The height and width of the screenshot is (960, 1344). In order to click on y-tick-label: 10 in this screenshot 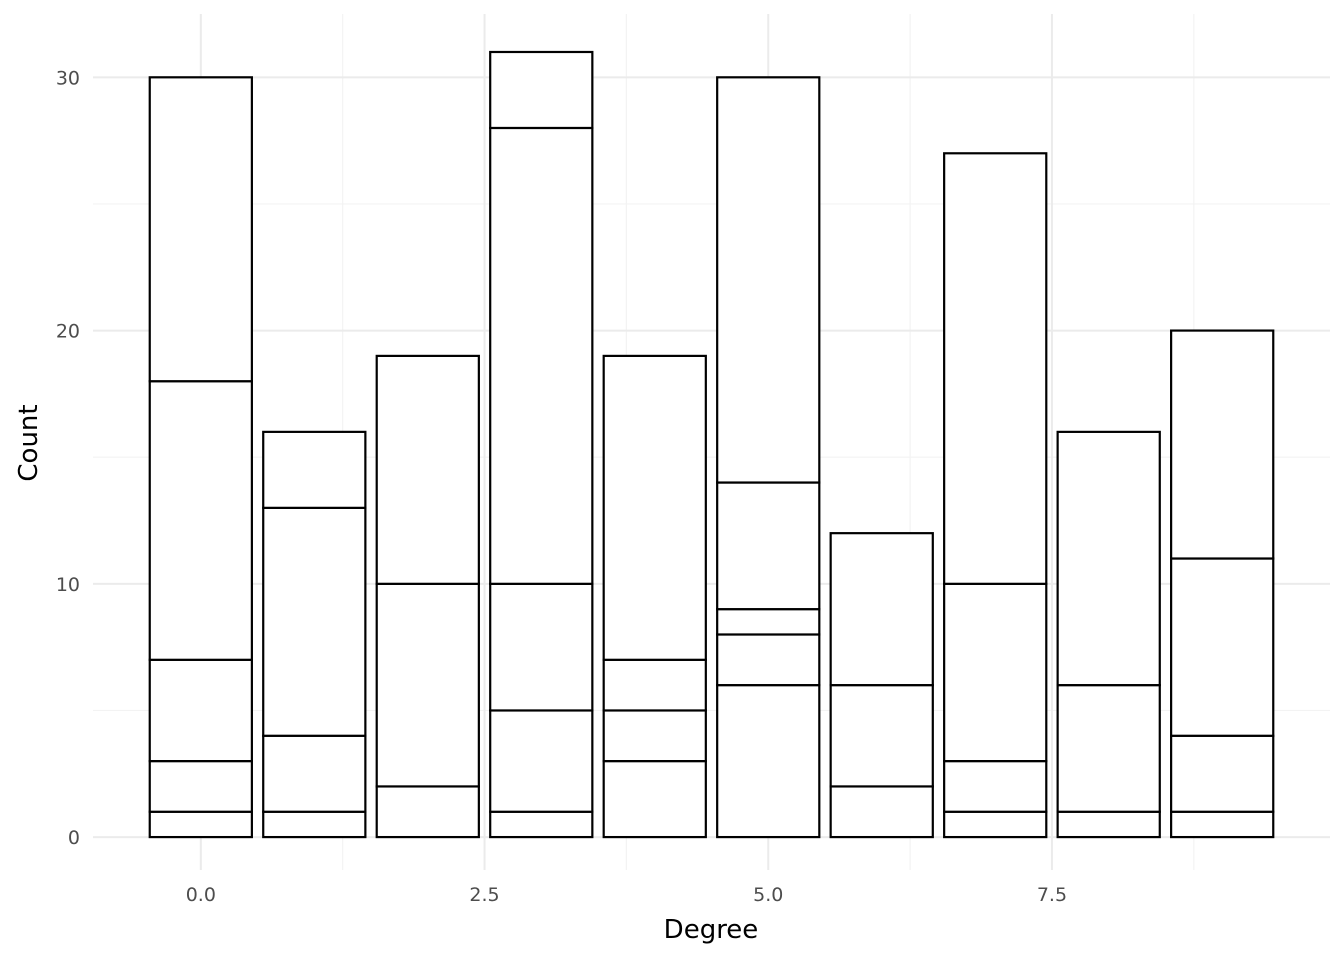, I will do `click(68, 585)`.